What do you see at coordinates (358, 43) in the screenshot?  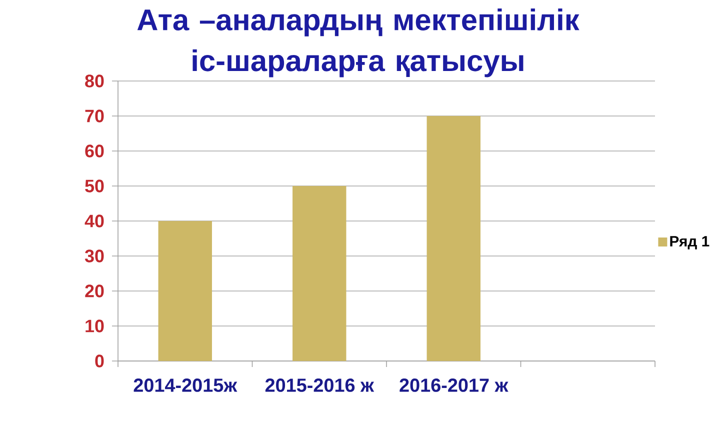 I see `chart-title: Ата –аналардың мектепішілік іс-шараларға қатысуы` at bounding box center [358, 43].